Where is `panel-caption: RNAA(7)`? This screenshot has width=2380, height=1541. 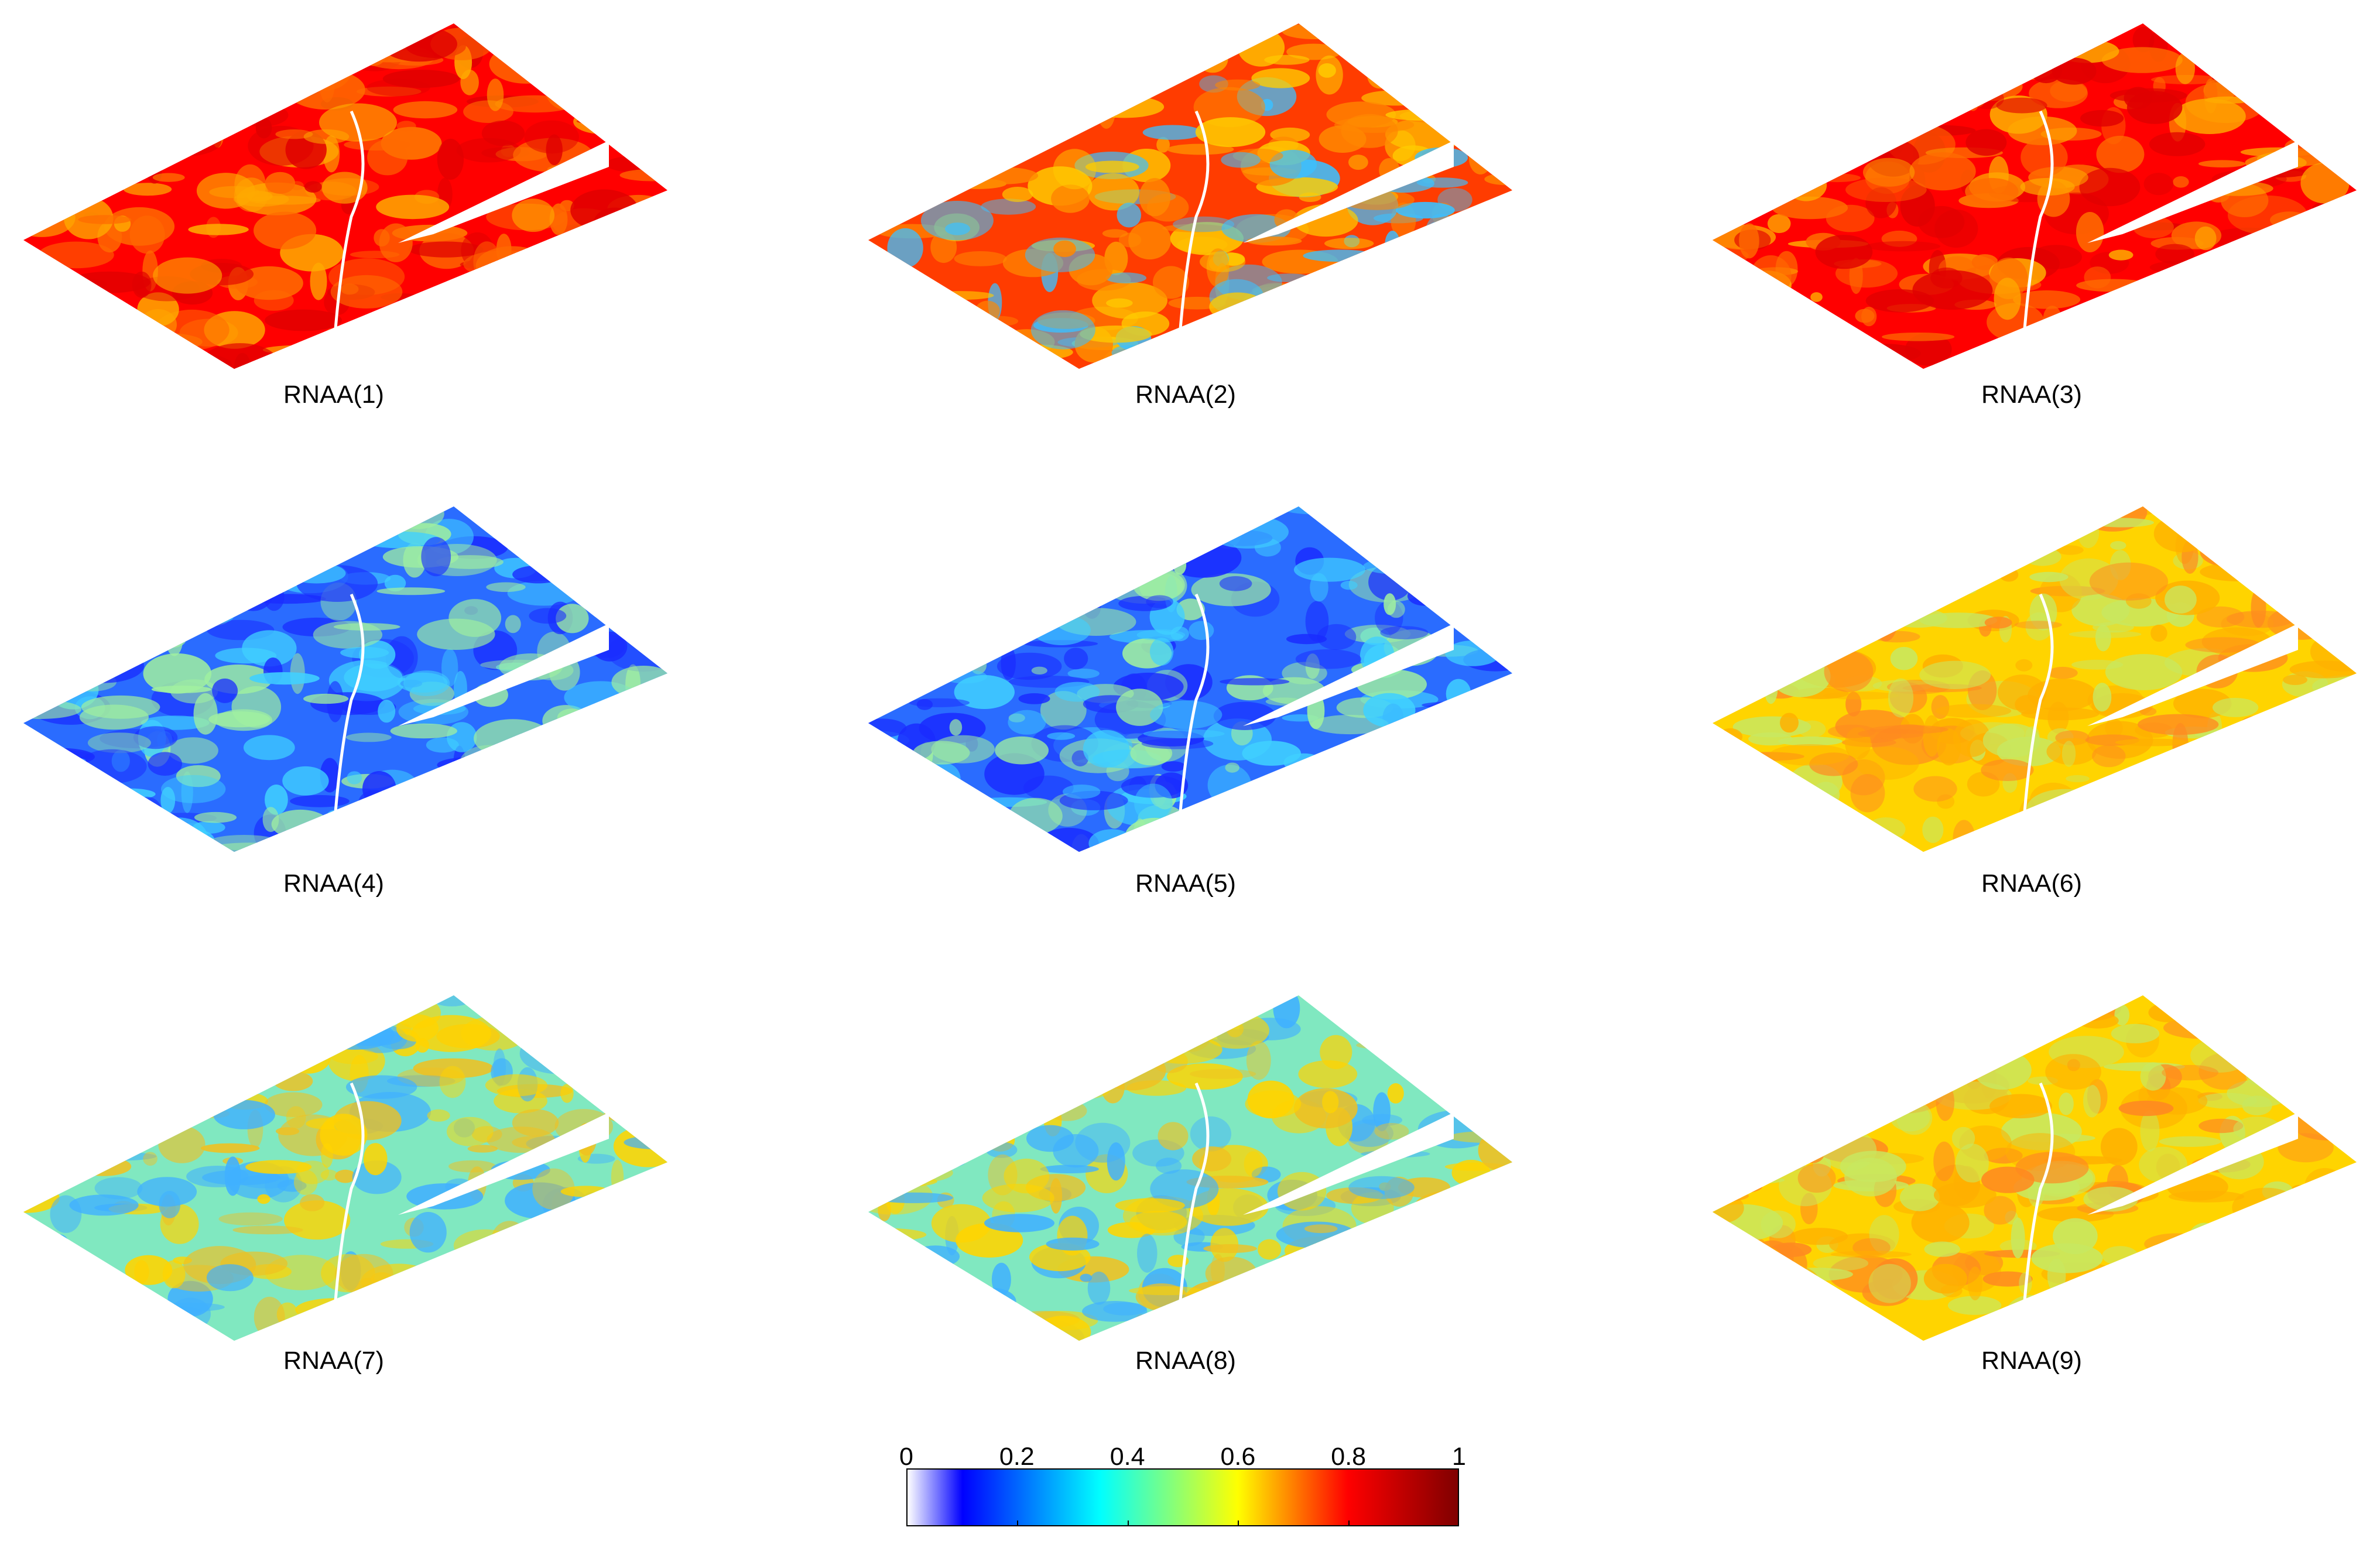 panel-caption: RNAA(7) is located at coordinates (334, 1361).